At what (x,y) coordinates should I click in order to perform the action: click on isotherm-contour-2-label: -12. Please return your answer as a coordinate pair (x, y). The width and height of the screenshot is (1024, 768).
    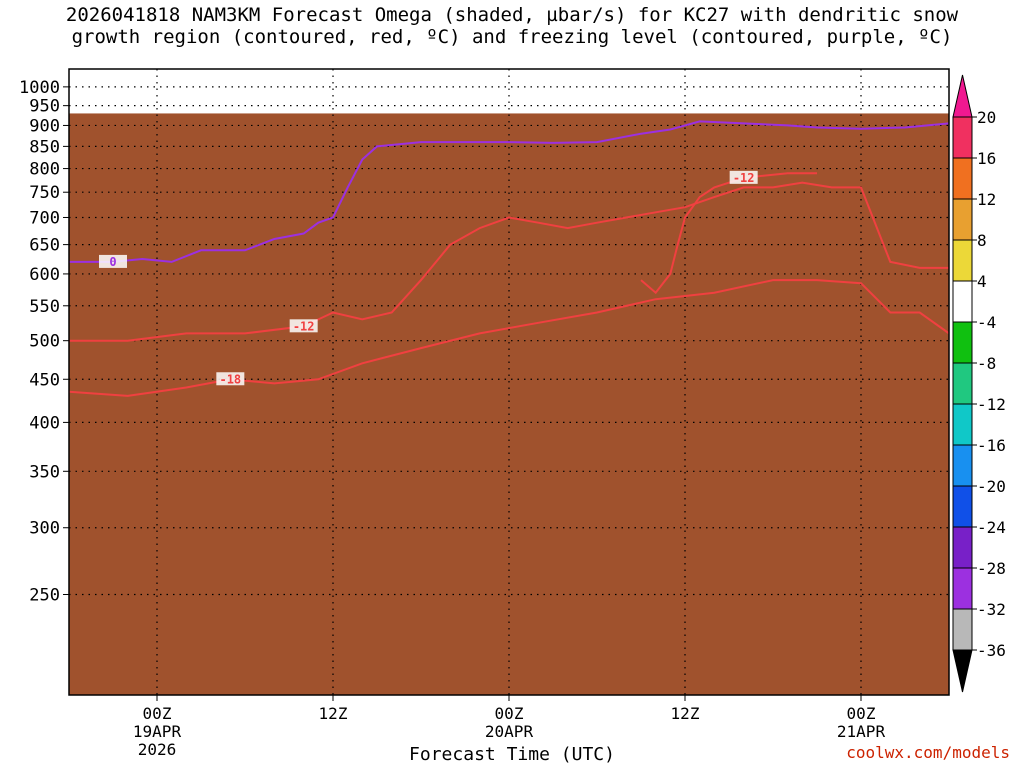
    Looking at the image, I should click on (744, 178).